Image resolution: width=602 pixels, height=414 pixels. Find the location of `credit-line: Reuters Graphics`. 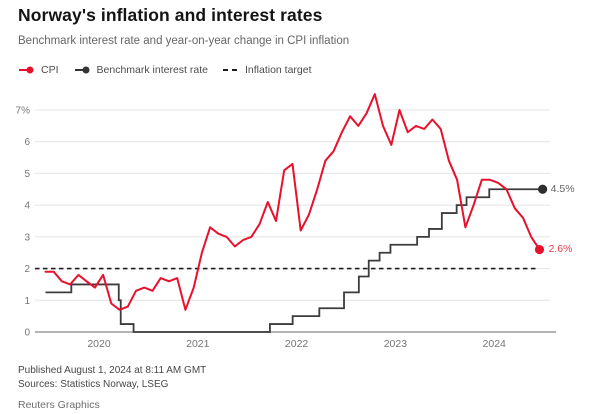

credit-line: Reuters Graphics is located at coordinates (59, 405).